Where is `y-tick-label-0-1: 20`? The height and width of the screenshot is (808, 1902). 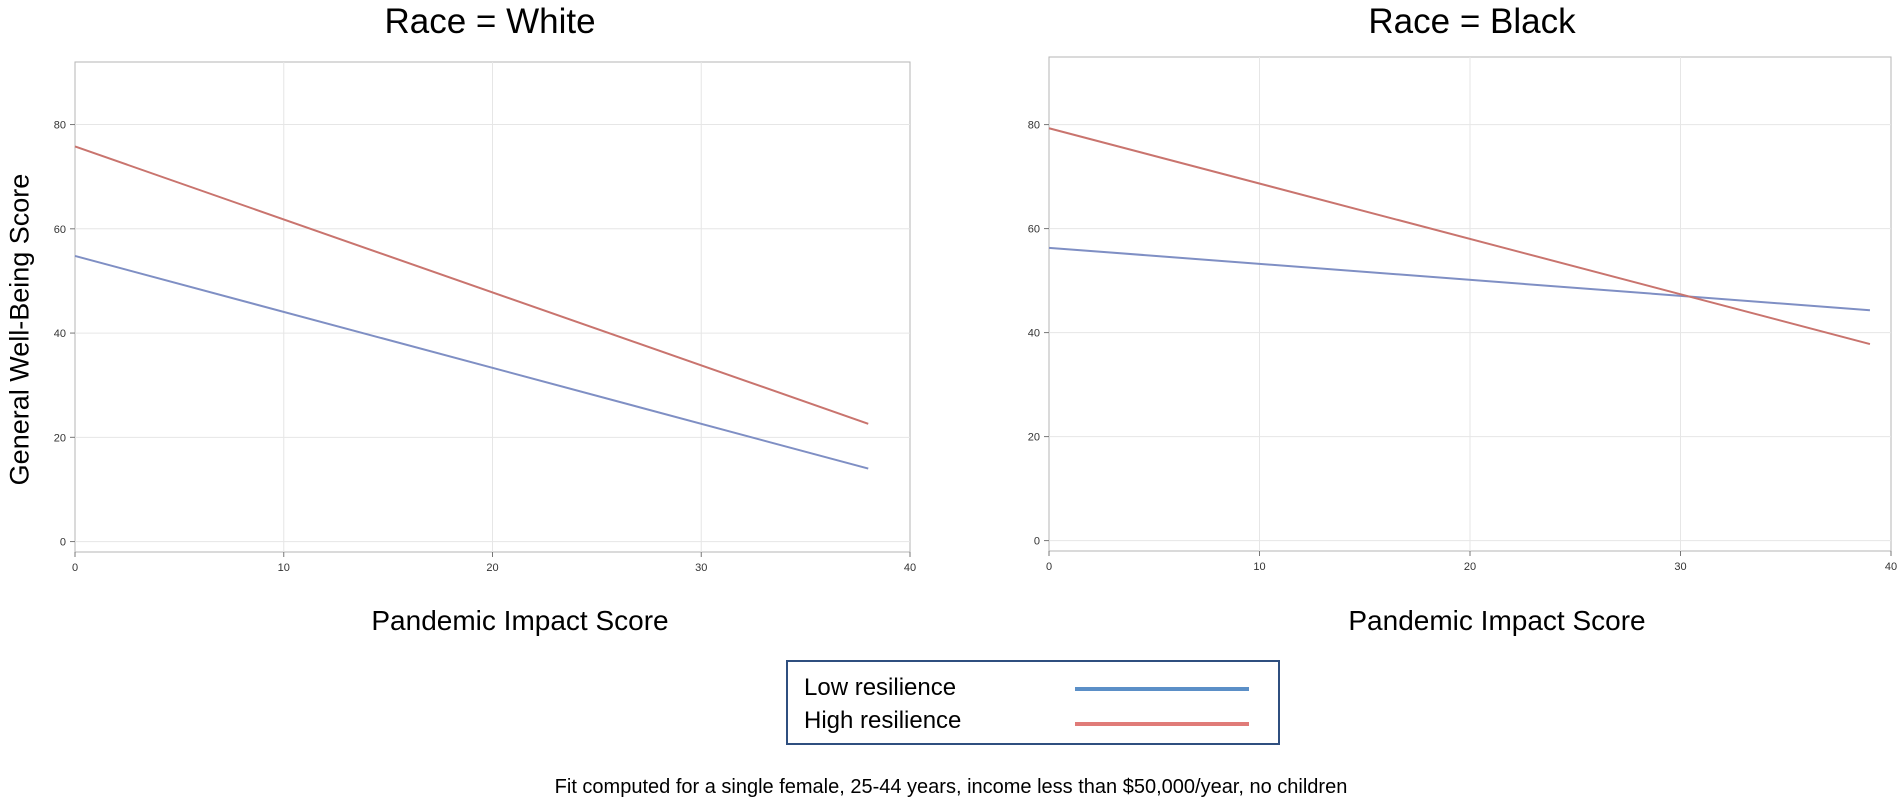 y-tick-label-0-1: 20 is located at coordinates (60, 438).